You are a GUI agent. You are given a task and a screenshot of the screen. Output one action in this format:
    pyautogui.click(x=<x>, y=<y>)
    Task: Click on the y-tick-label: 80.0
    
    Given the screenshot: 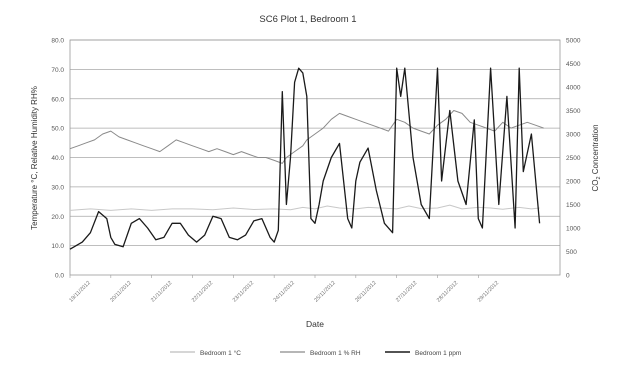 What is the action you would take?
    pyautogui.click(x=57, y=41)
    